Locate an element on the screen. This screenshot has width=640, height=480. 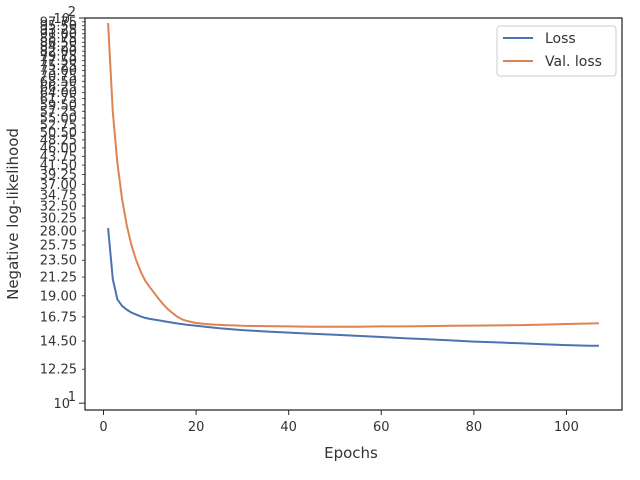
y-minor-tick-label: 95.50 is located at coordinates (58, 26).